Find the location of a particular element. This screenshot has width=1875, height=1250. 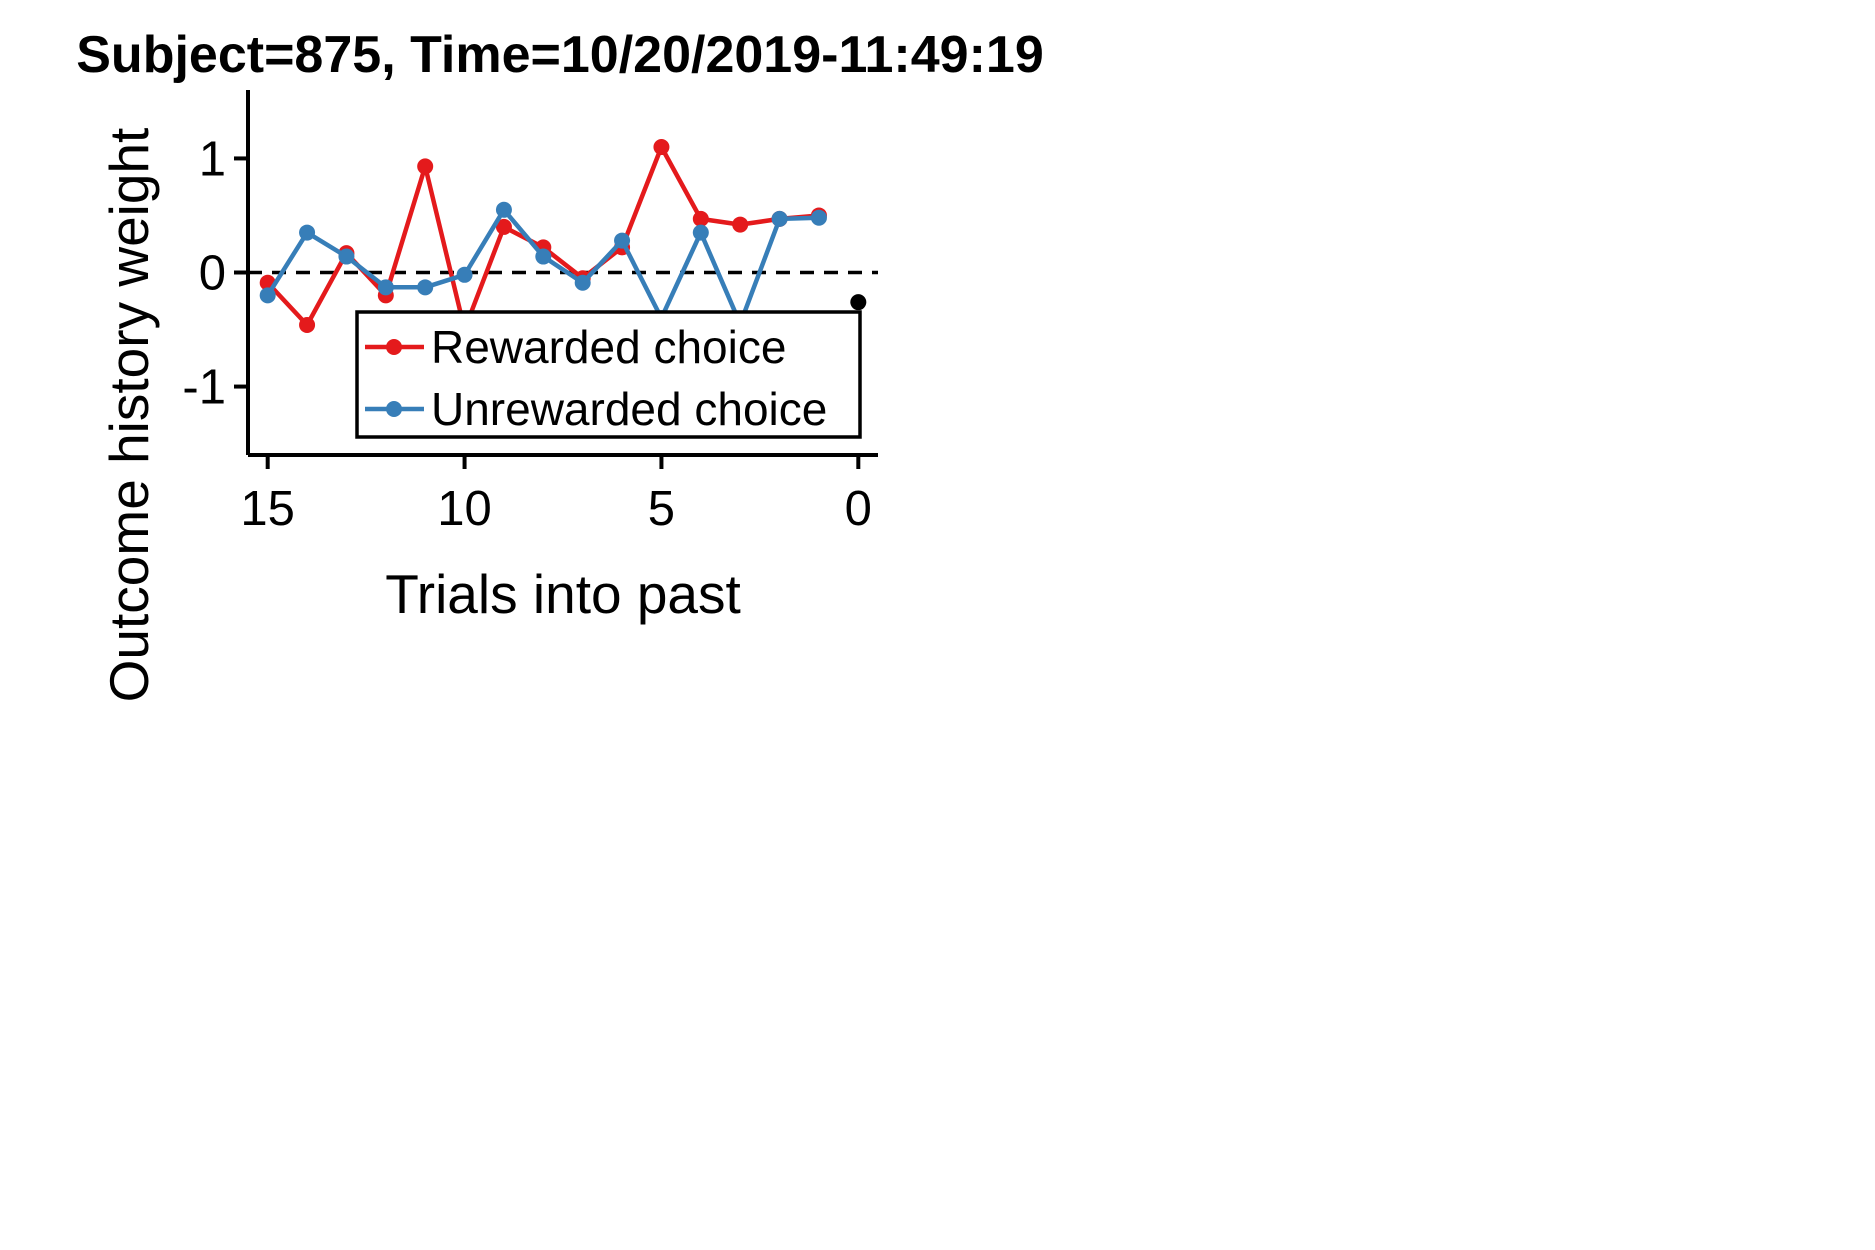

legend: Rewarded choice Unrewarded choice is located at coordinates (608, 374).